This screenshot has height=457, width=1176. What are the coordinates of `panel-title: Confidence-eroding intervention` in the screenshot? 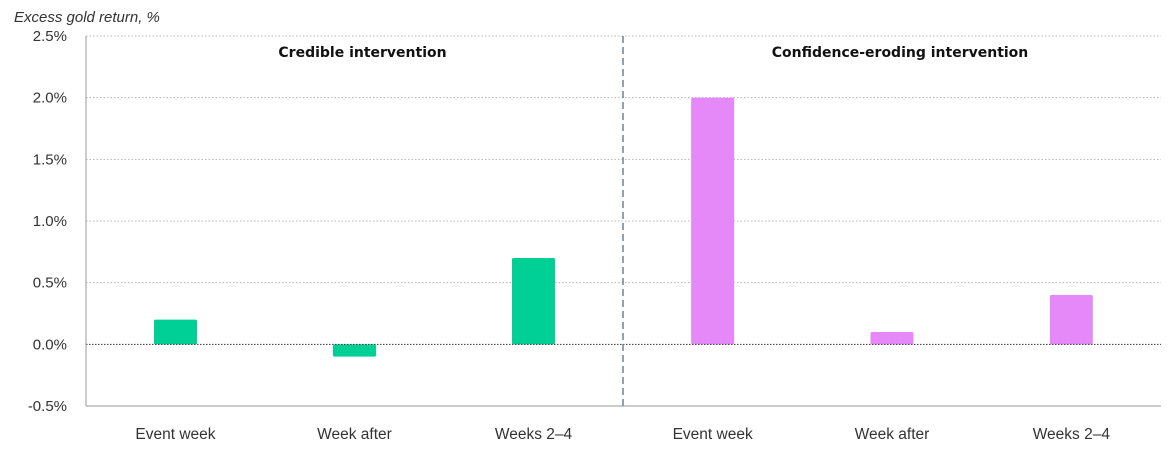 It's located at (900, 53).